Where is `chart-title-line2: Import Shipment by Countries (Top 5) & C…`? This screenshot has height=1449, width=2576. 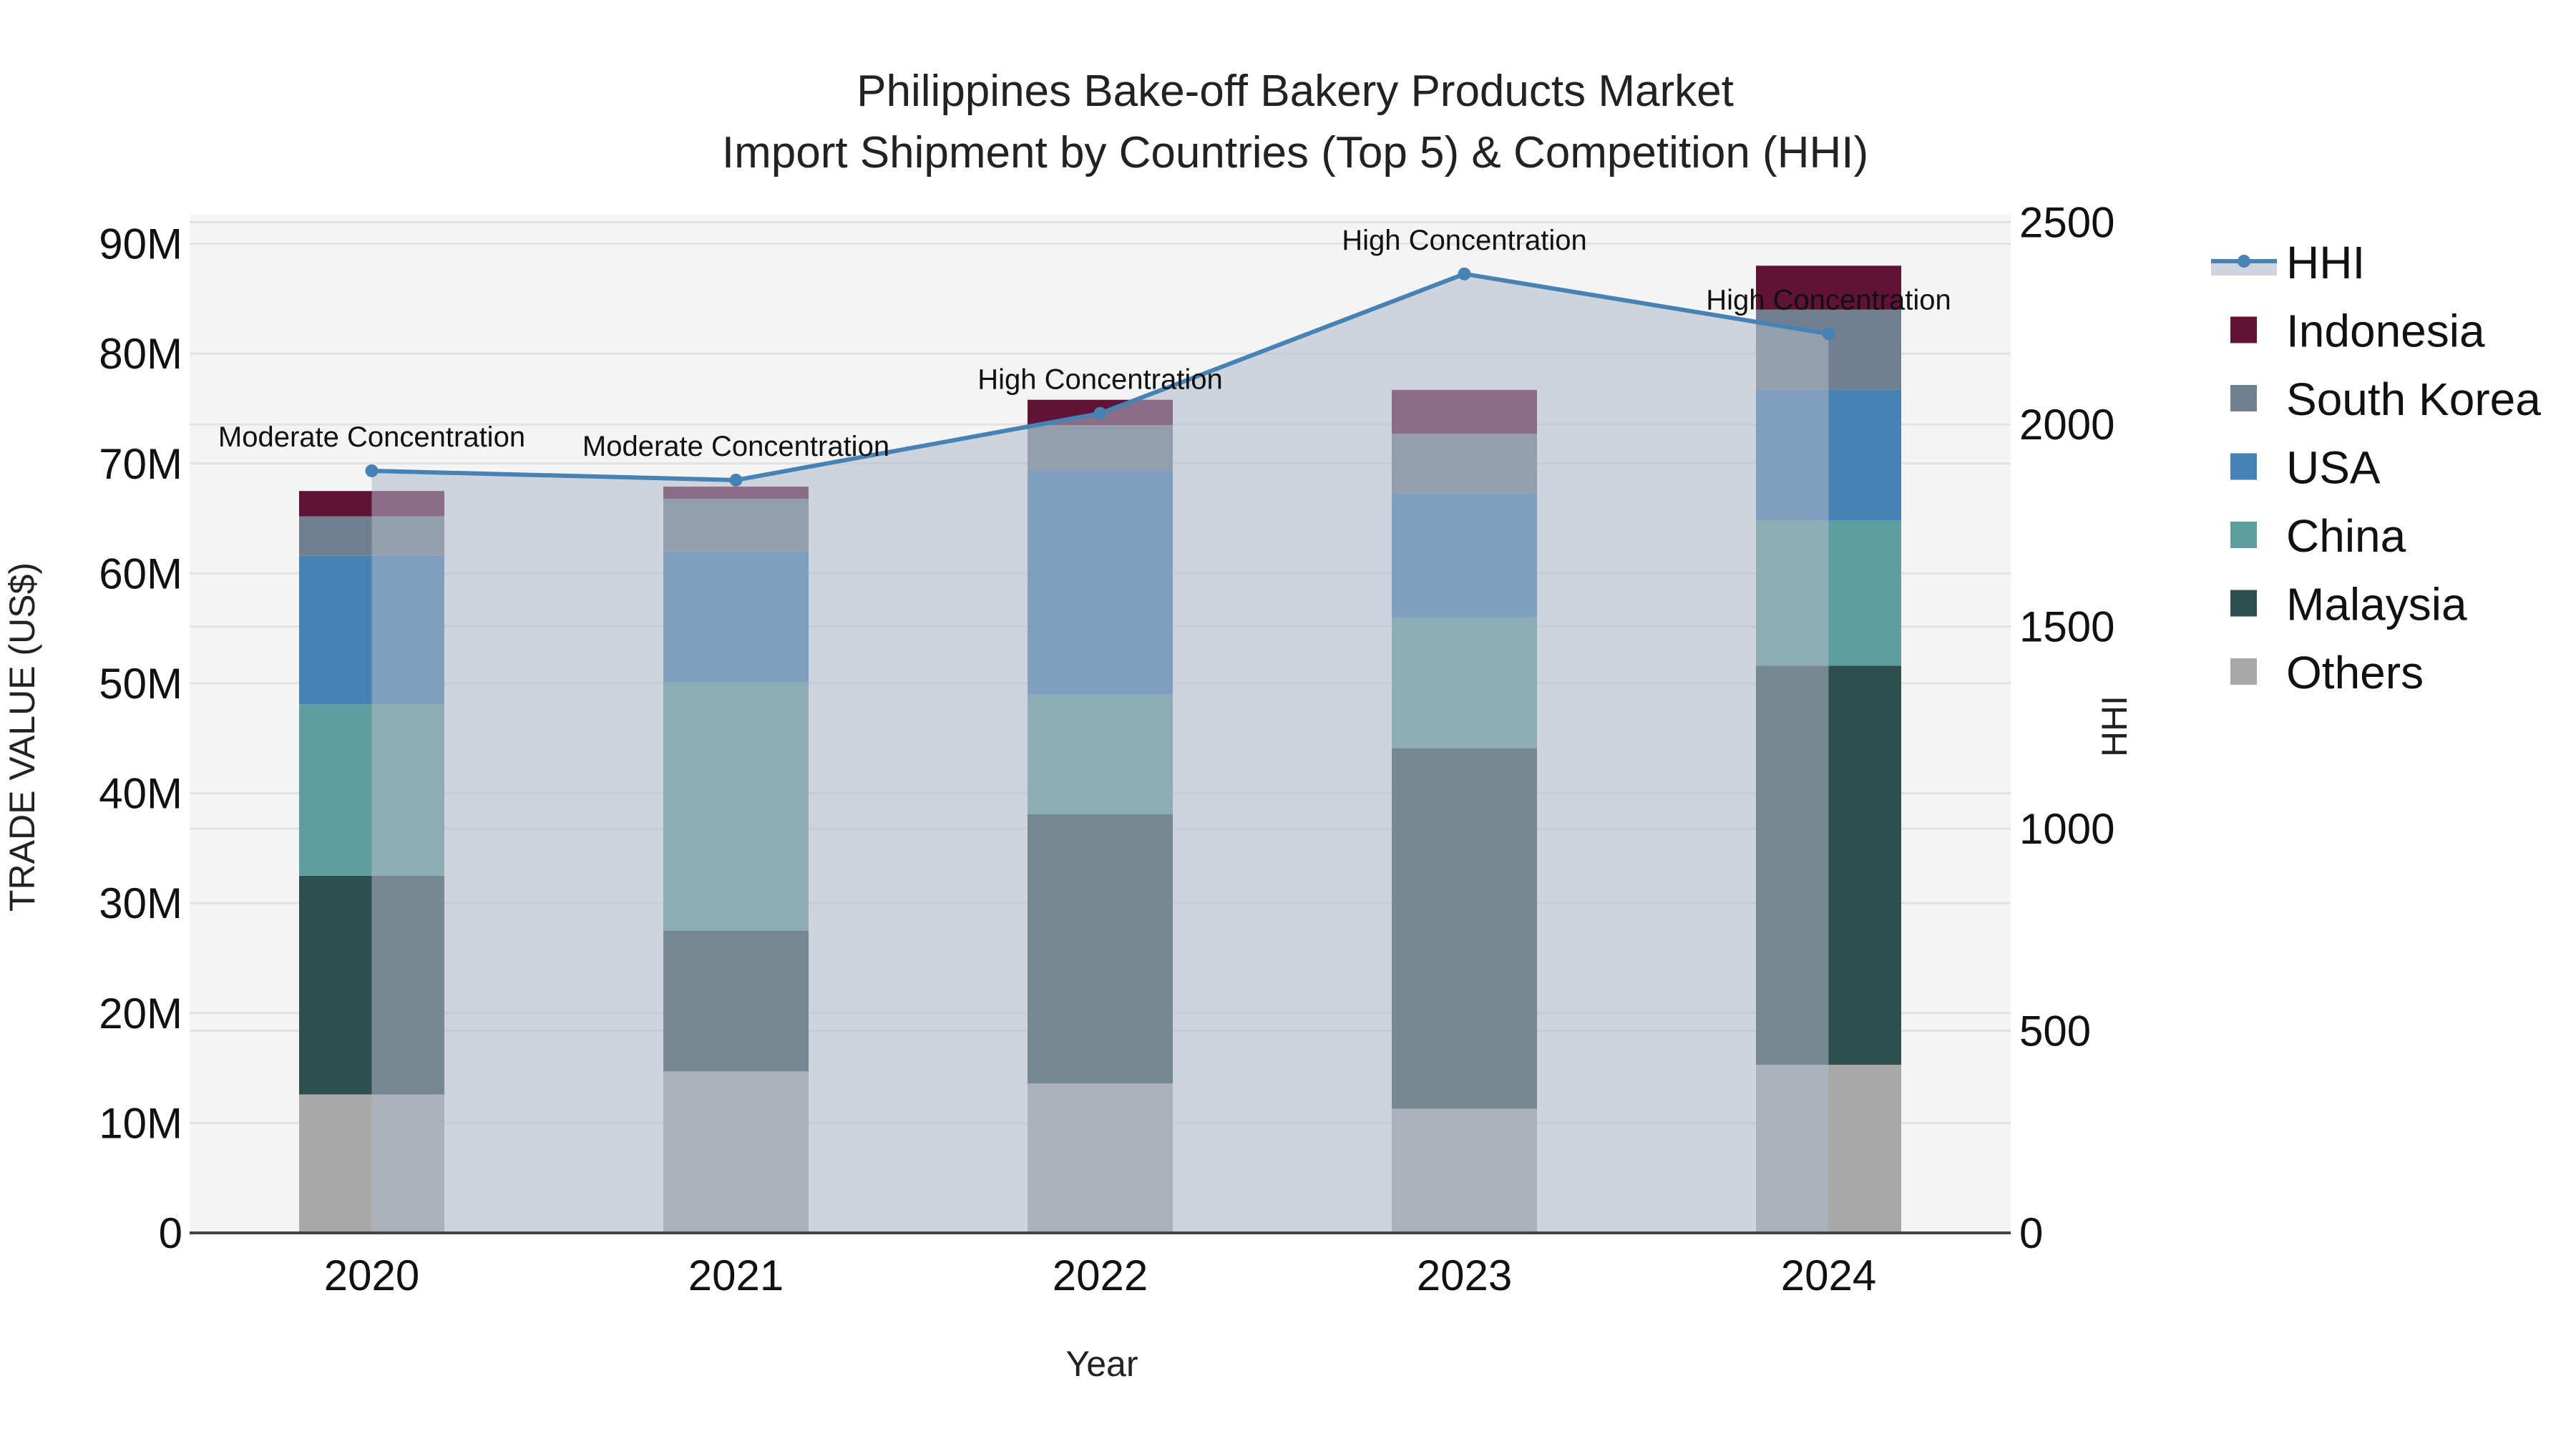
chart-title-line2: Import Shipment by Countries (Top 5) & C… is located at coordinates (1295, 152).